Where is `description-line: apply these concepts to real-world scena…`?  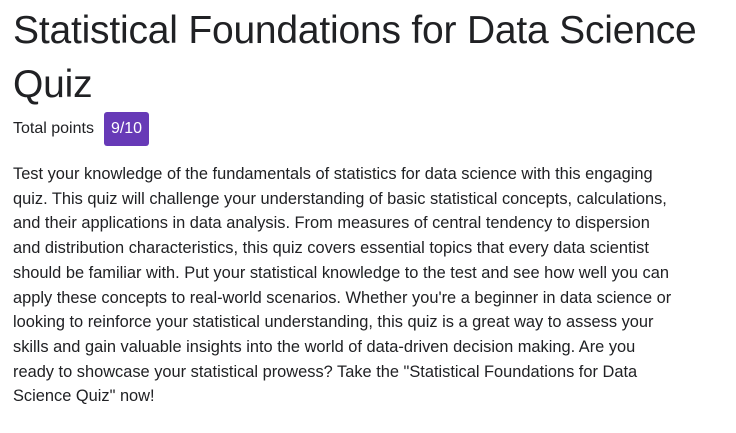 description-line: apply these concepts to real-world scena… is located at coordinates (342, 297).